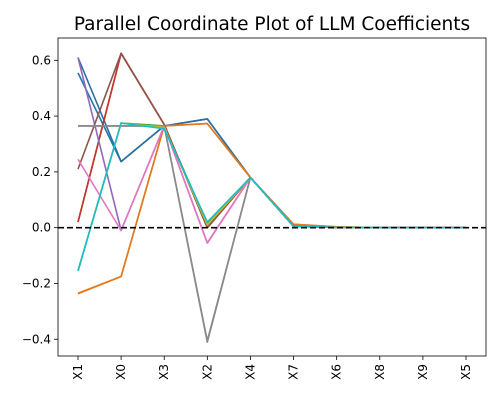 The width and height of the screenshot is (500, 400). I want to click on x-tick-label: X8, so click(380, 372).